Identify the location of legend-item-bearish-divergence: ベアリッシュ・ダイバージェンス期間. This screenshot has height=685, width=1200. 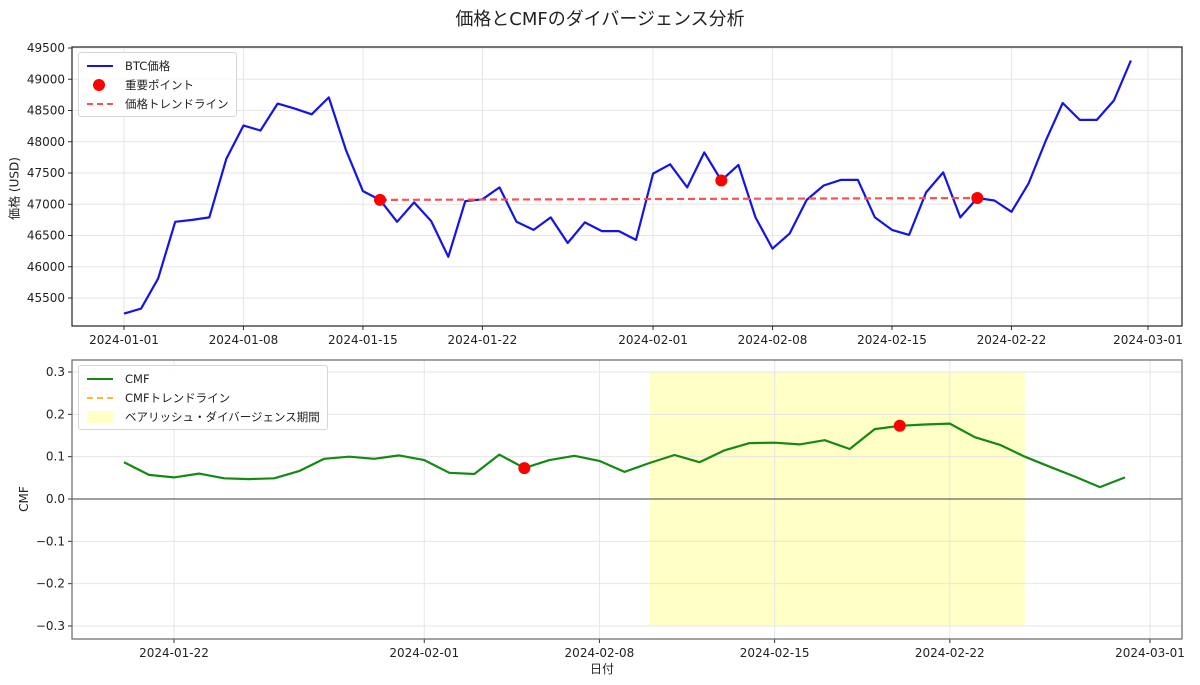
(202, 416).